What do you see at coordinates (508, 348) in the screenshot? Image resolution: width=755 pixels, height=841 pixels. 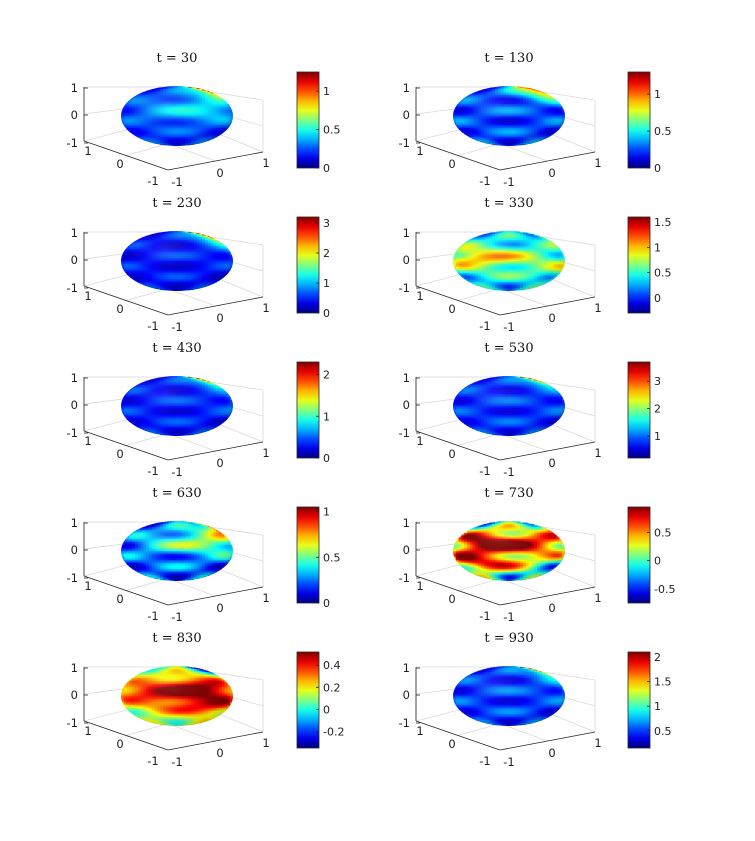 I see `subplot-title: t = 530` at bounding box center [508, 348].